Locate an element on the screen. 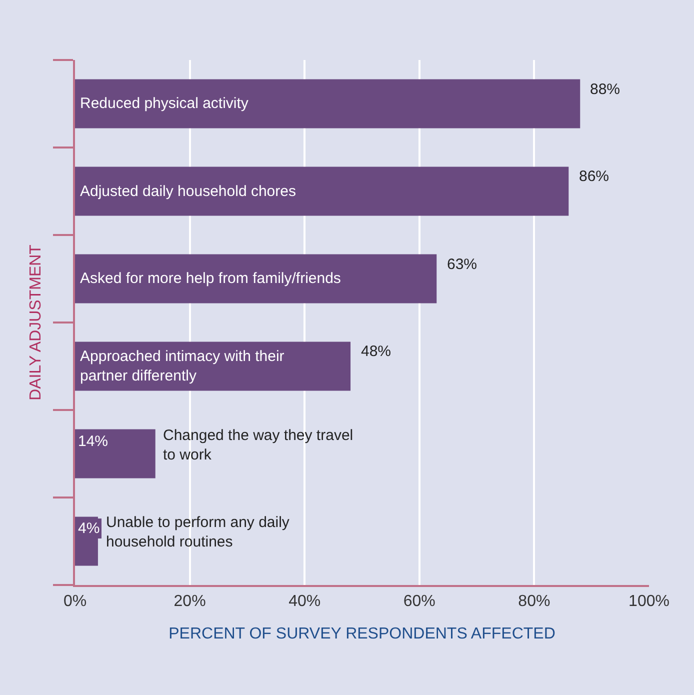 The width and height of the screenshot is (694, 695). y-tick-label: Approached intimacy with their partner differently is located at coordinates (182, 366).